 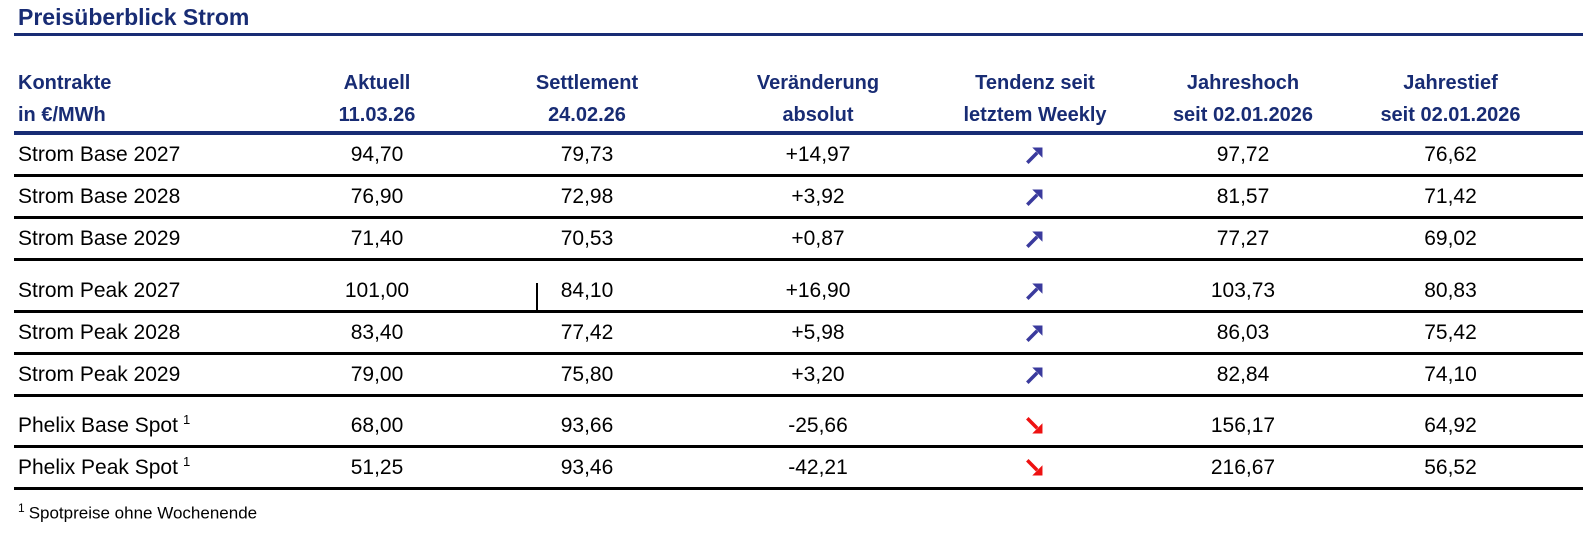 I want to click on header-kontrakte-line2: in €/MWh, so click(x=62, y=115).